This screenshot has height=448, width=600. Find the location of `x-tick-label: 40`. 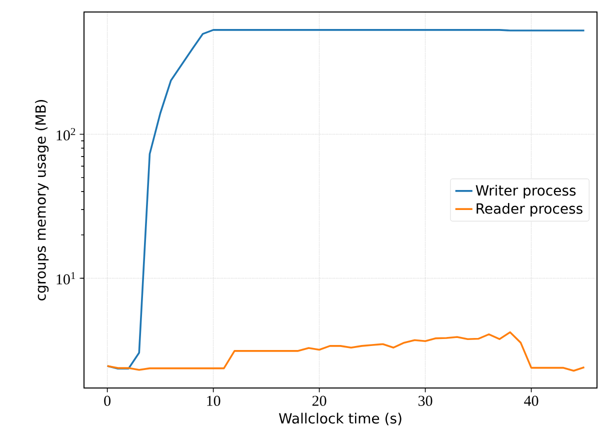

x-tick-label: 40 is located at coordinates (531, 401).